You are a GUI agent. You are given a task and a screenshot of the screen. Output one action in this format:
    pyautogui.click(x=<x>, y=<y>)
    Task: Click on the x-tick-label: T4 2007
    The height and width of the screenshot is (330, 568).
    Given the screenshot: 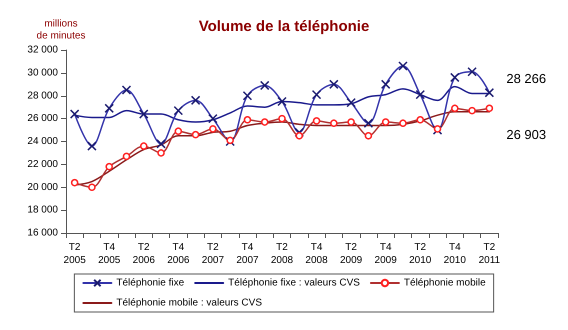 What is the action you would take?
    pyautogui.click(x=247, y=254)
    